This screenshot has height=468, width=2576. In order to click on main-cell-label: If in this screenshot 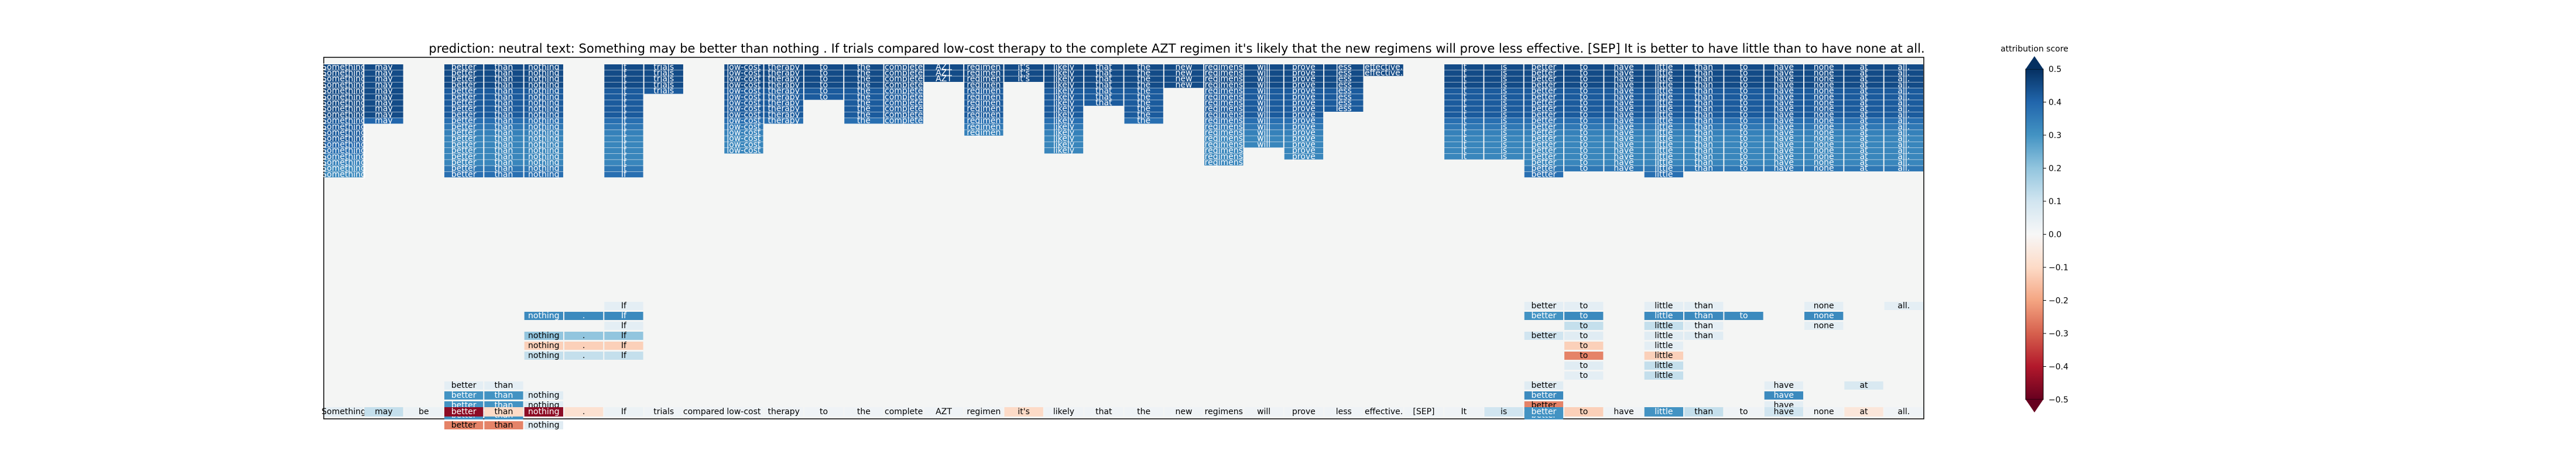, I will do `click(624, 132)`.